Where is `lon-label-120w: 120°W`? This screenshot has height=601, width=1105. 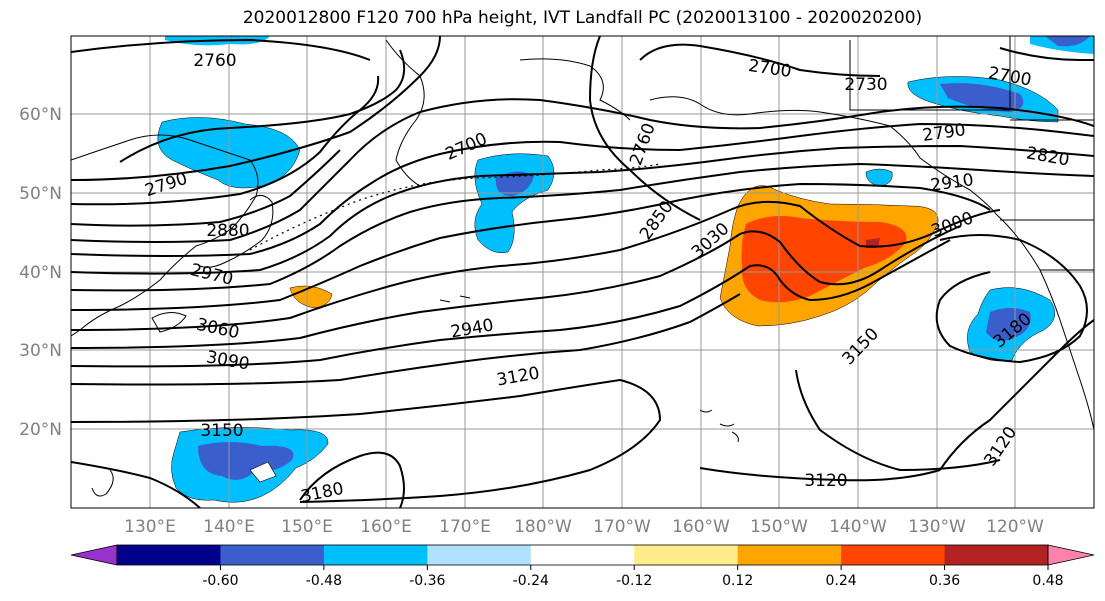 lon-label-120w: 120°W is located at coordinates (1015, 527).